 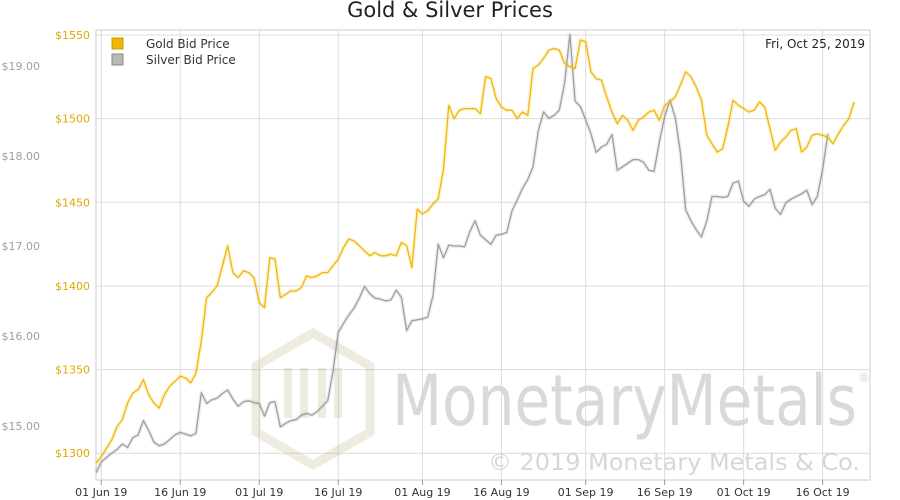 I want to click on chart-title: Gold & Silver Prices, so click(x=450, y=11).